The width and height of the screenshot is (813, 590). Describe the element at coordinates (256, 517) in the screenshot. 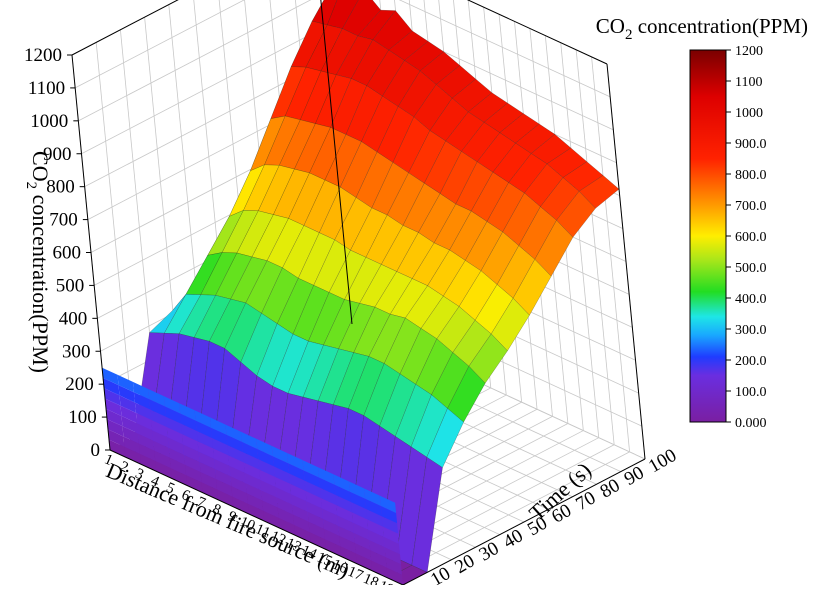

I see `x-axis-line` at that location.